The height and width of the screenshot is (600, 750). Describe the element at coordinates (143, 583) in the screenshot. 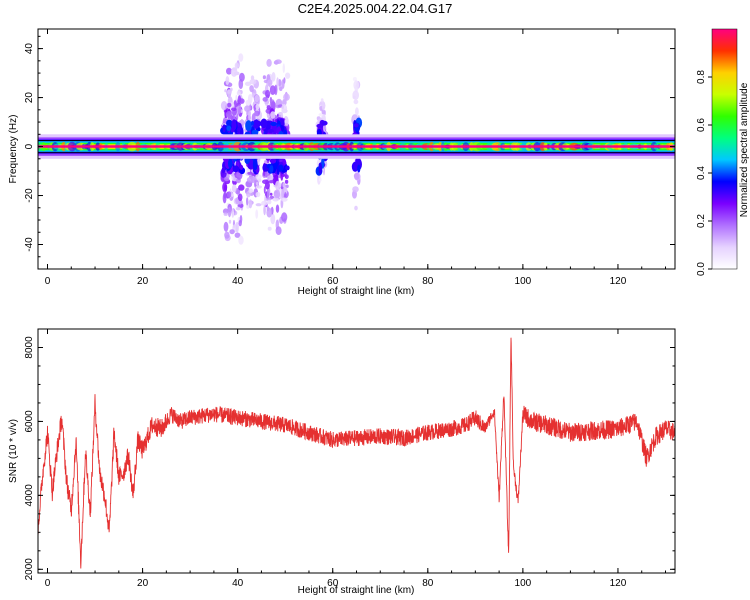

I see `snr-x-tick-label: 20` at that location.